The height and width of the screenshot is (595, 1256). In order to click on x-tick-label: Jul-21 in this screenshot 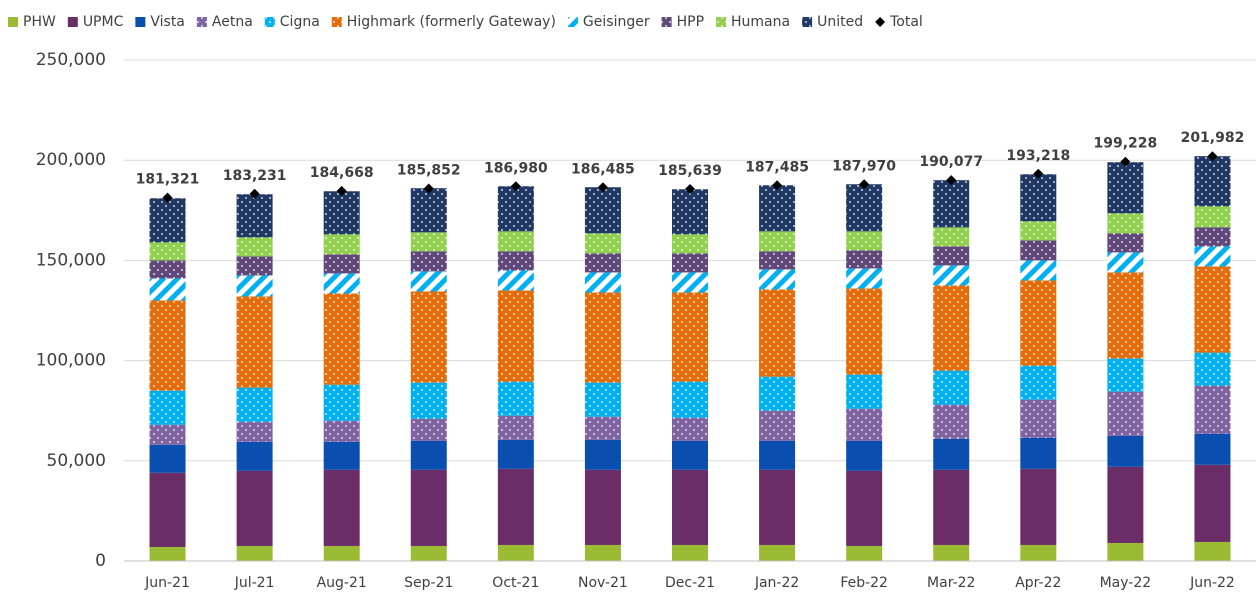, I will do `click(254, 583)`.